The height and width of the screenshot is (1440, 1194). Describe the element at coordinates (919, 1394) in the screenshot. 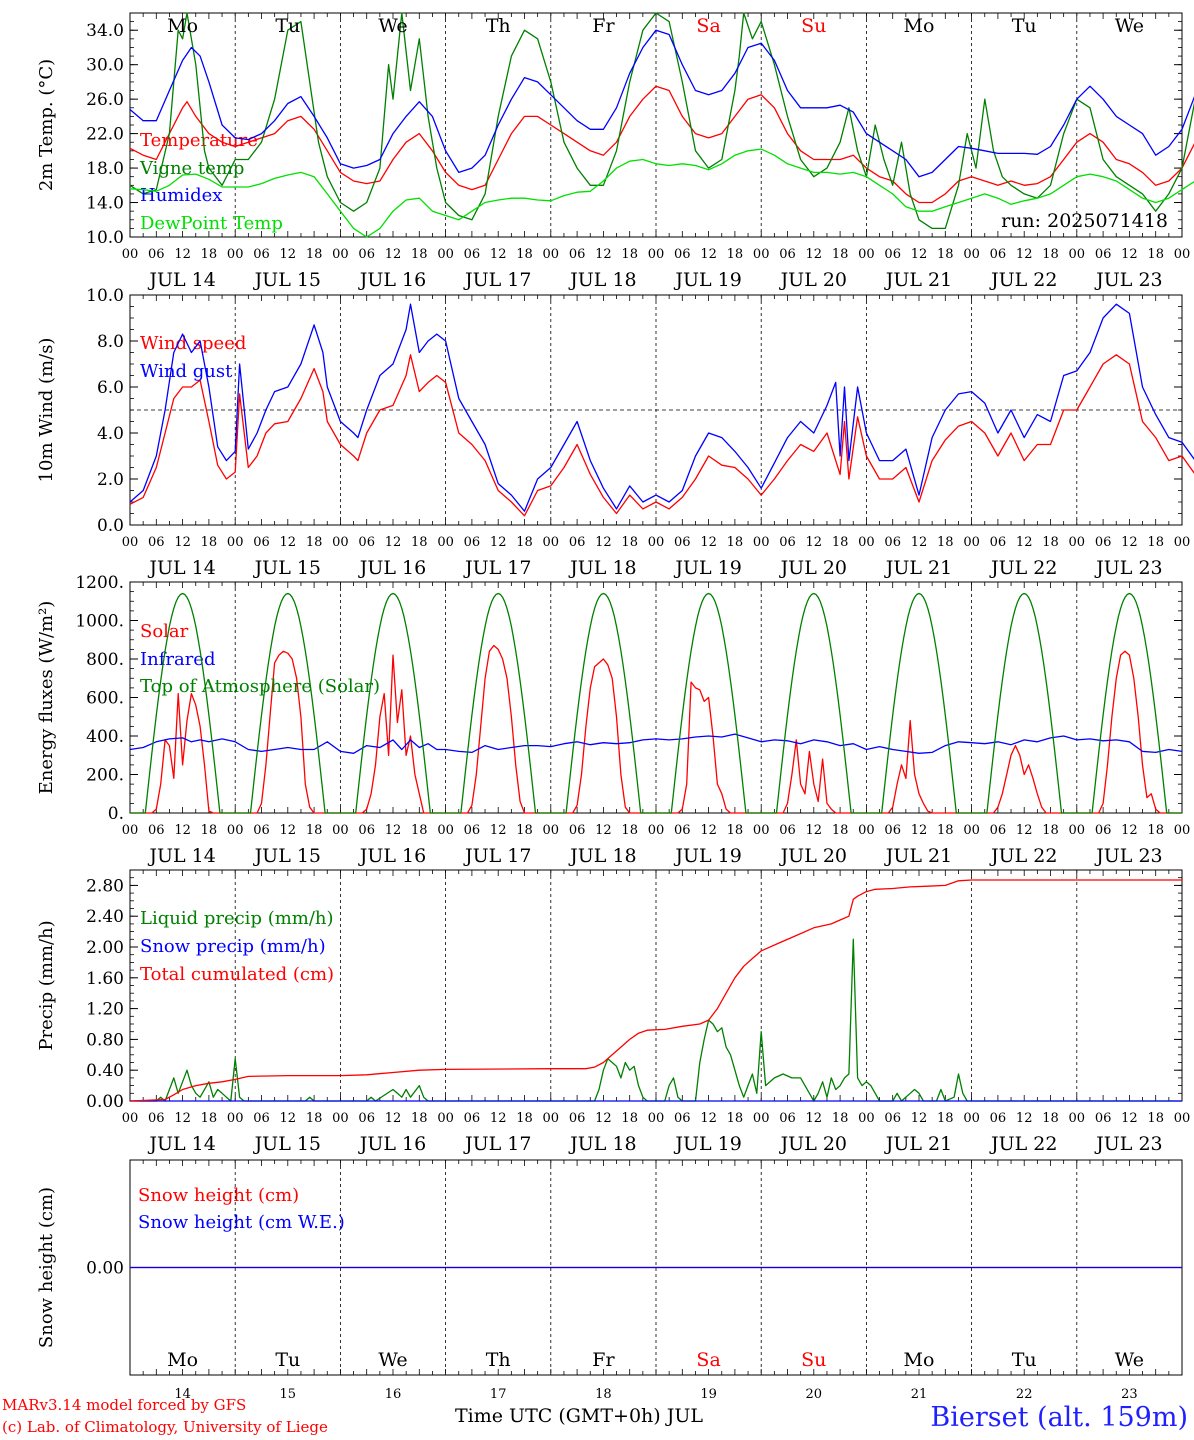

I see `day-number: 21` at that location.